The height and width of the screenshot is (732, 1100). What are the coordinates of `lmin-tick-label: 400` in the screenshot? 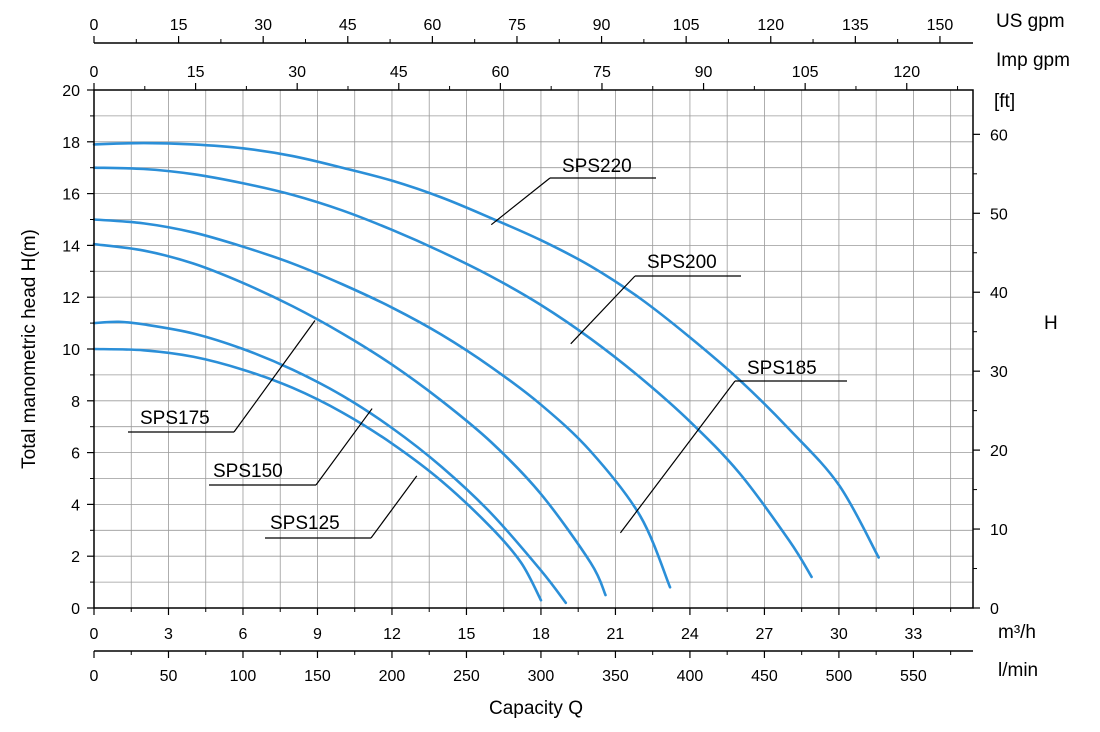 It's located at (690, 676).